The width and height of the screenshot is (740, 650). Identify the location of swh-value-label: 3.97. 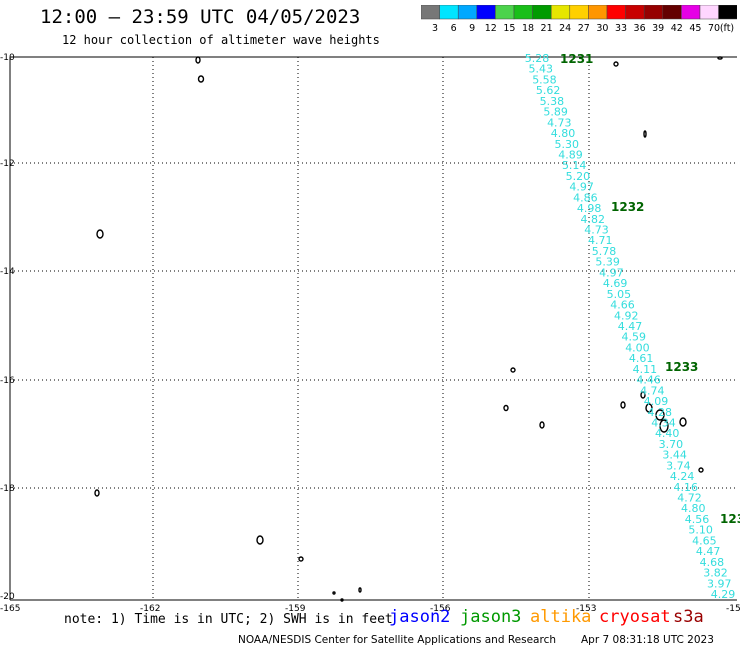
(719, 583).